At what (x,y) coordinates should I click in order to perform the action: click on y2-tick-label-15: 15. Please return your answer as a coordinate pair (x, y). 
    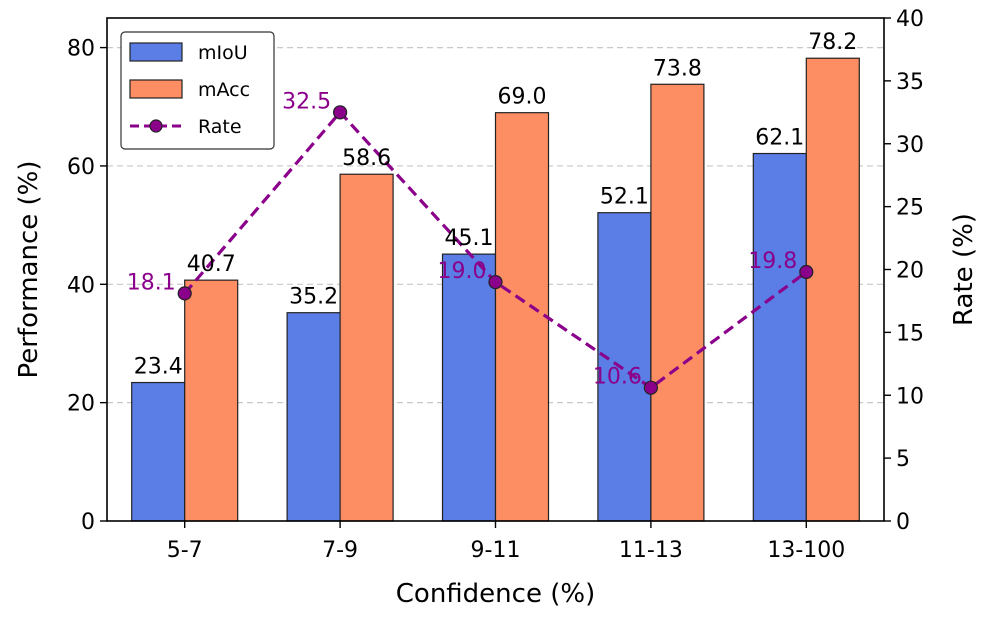
    Looking at the image, I should click on (910, 333).